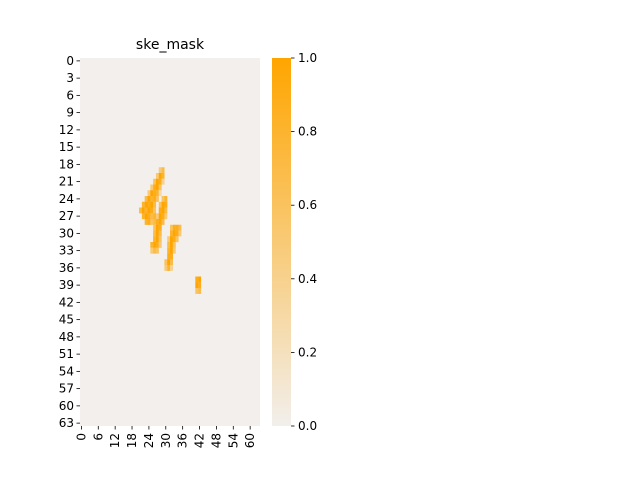 This screenshot has width=640, height=480. I want to click on colorbar, so click(281, 242).